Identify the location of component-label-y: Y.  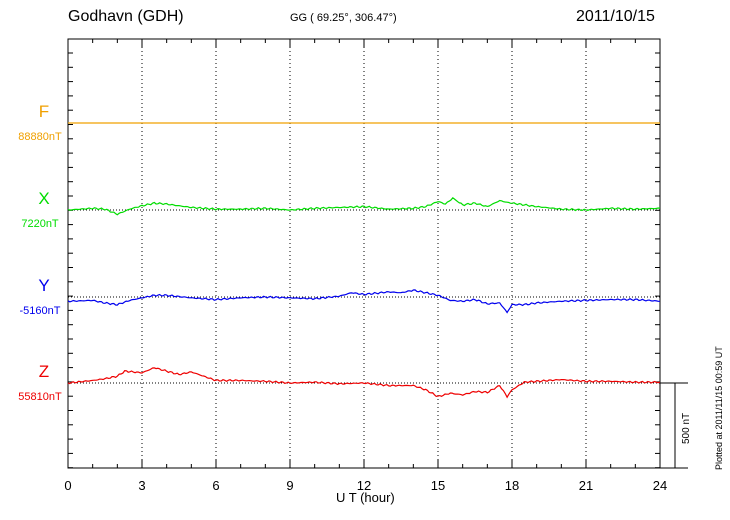
(43, 285).